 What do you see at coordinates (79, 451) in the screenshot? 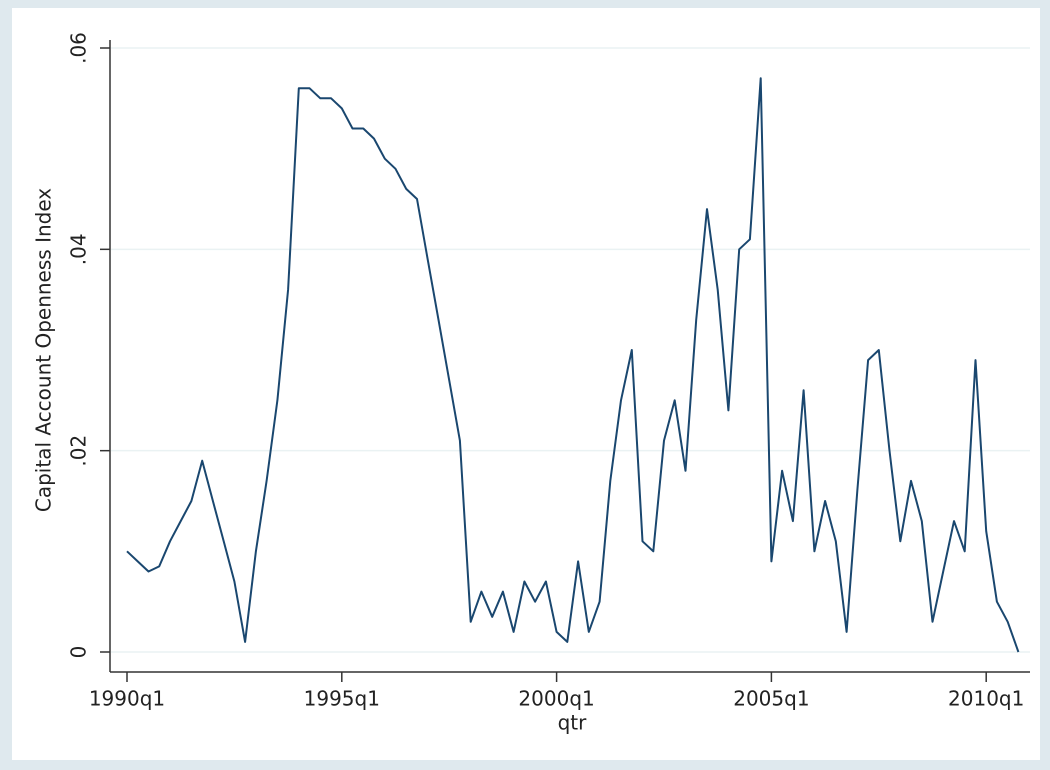
I see `y-tick-label: .02` at bounding box center [79, 451].